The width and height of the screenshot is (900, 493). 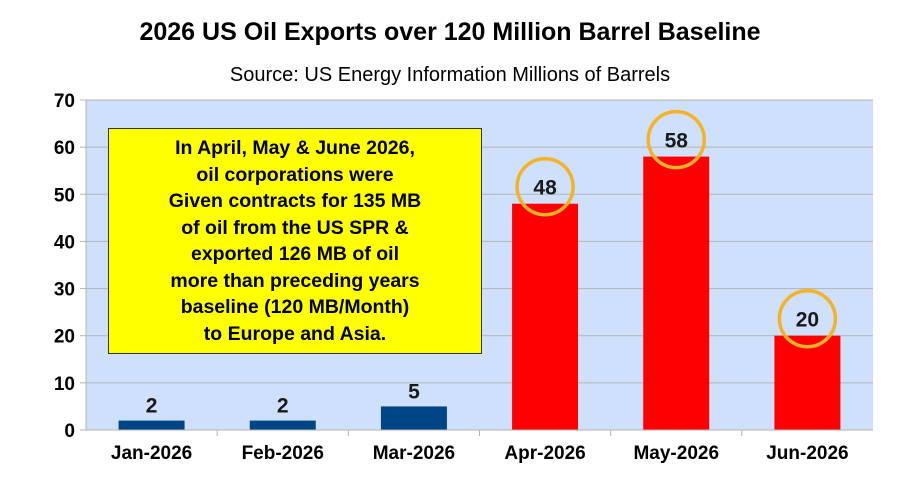 I want to click on y-tick-label: 40, so click(x=64, y=242).